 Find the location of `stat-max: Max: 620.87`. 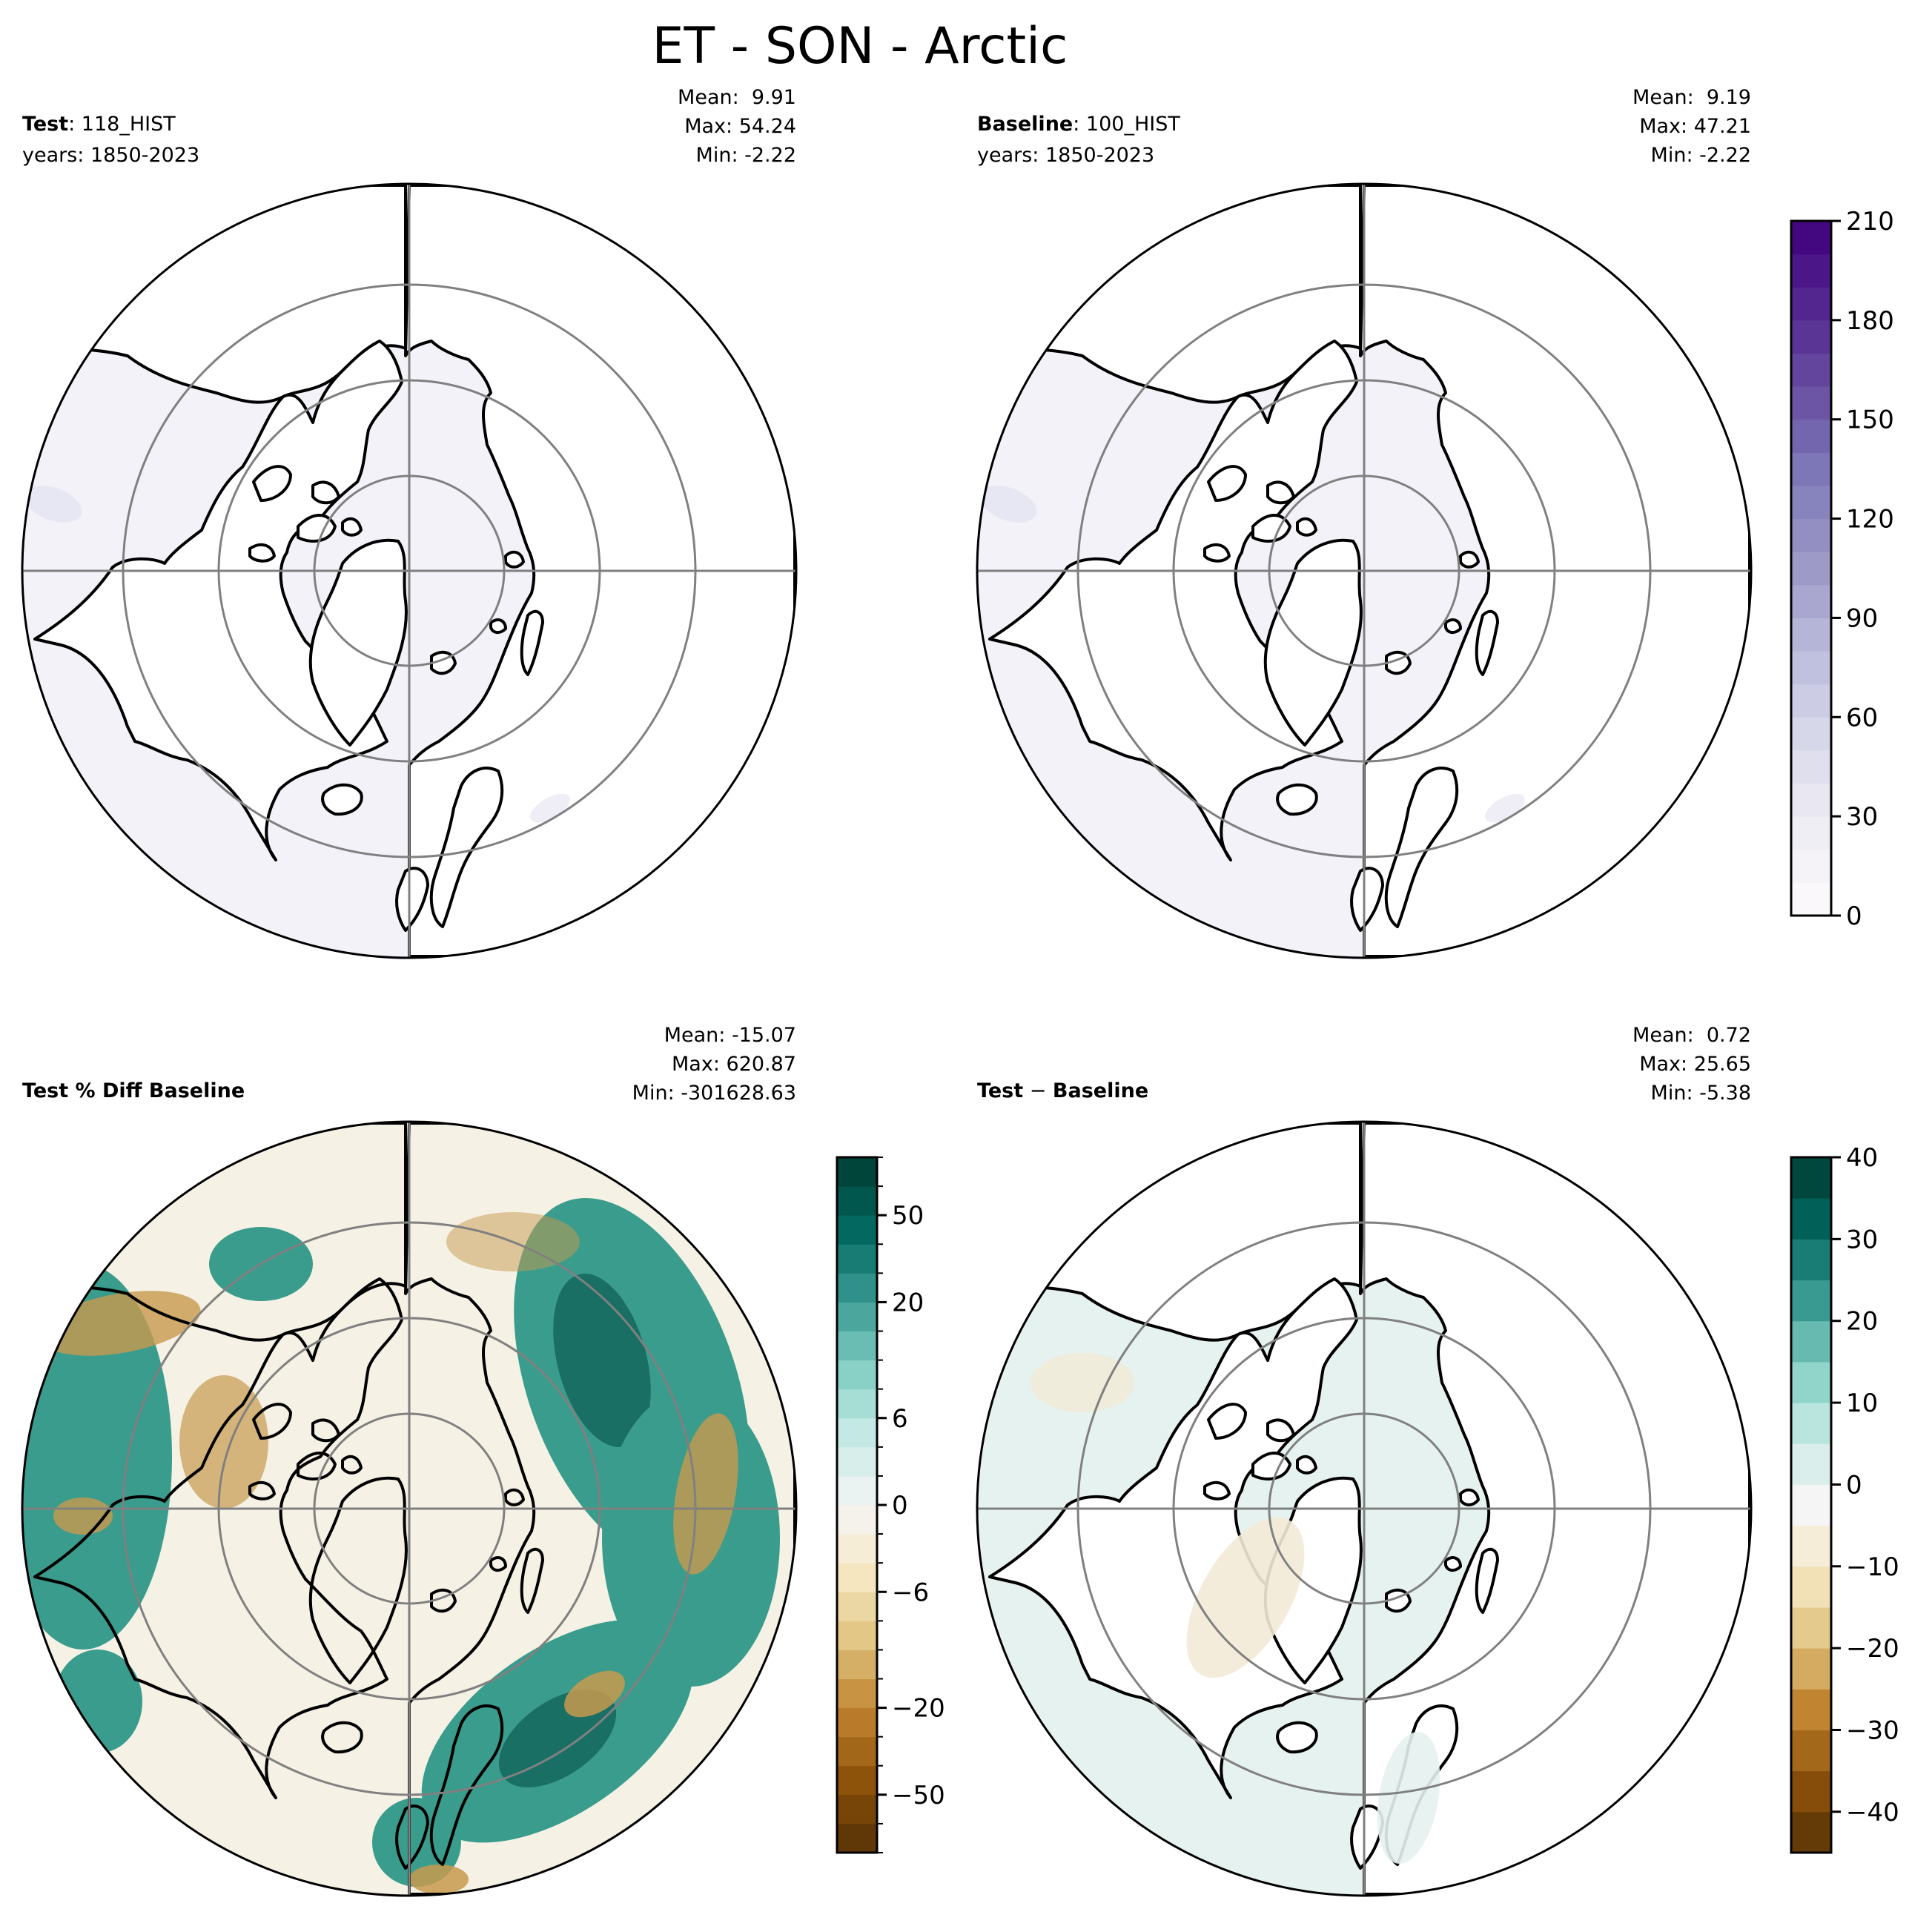

stat-max: Max: 620.87 is located at coordinates (734, 1064).